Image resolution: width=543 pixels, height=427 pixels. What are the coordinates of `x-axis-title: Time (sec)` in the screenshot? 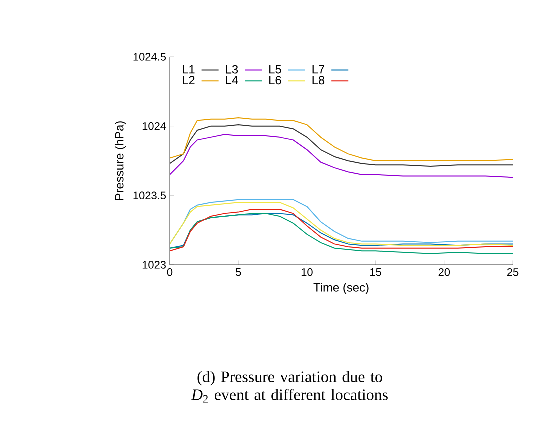 It's located at (341, 288).